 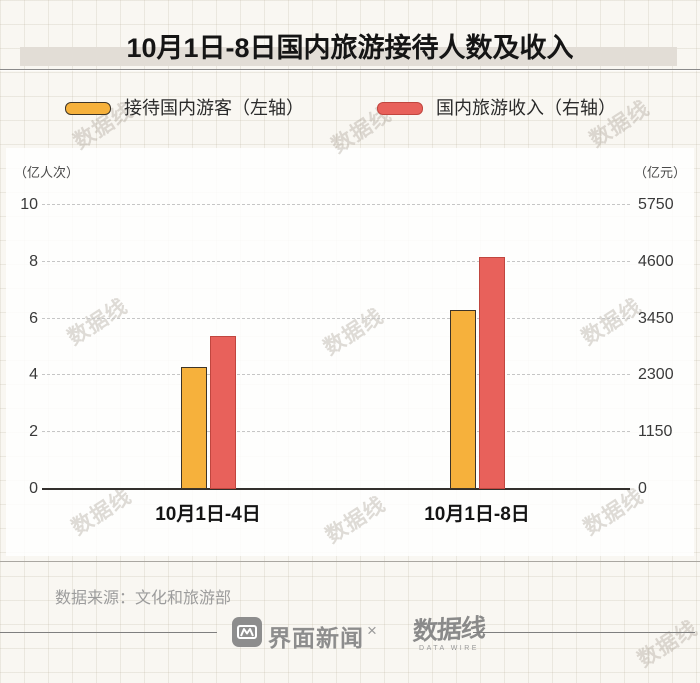 I want to click on legend-item-income: 国内旅游收入（右轴）, so click(x=496, y=108).